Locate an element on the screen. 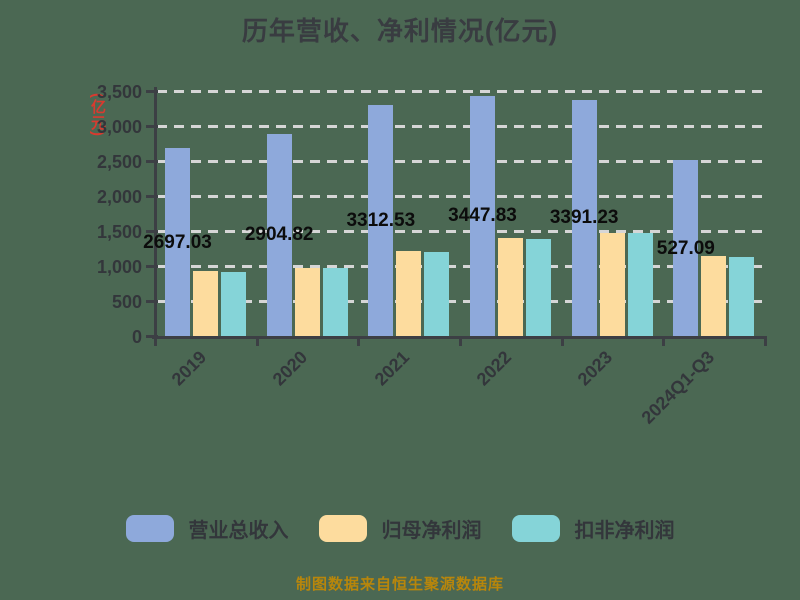 This screenshot has width=800, height=600. y-tick-label: 1,000 is located at coordinates (119, 267).